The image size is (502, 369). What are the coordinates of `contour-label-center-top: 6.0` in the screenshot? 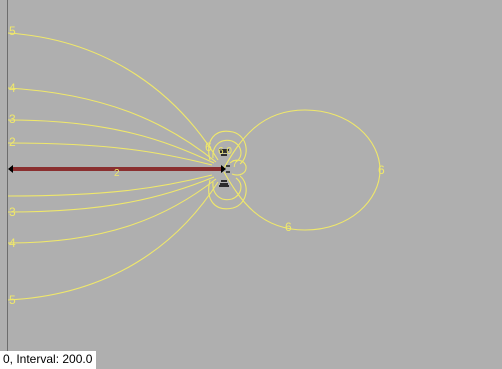 It's located at (225, 151).